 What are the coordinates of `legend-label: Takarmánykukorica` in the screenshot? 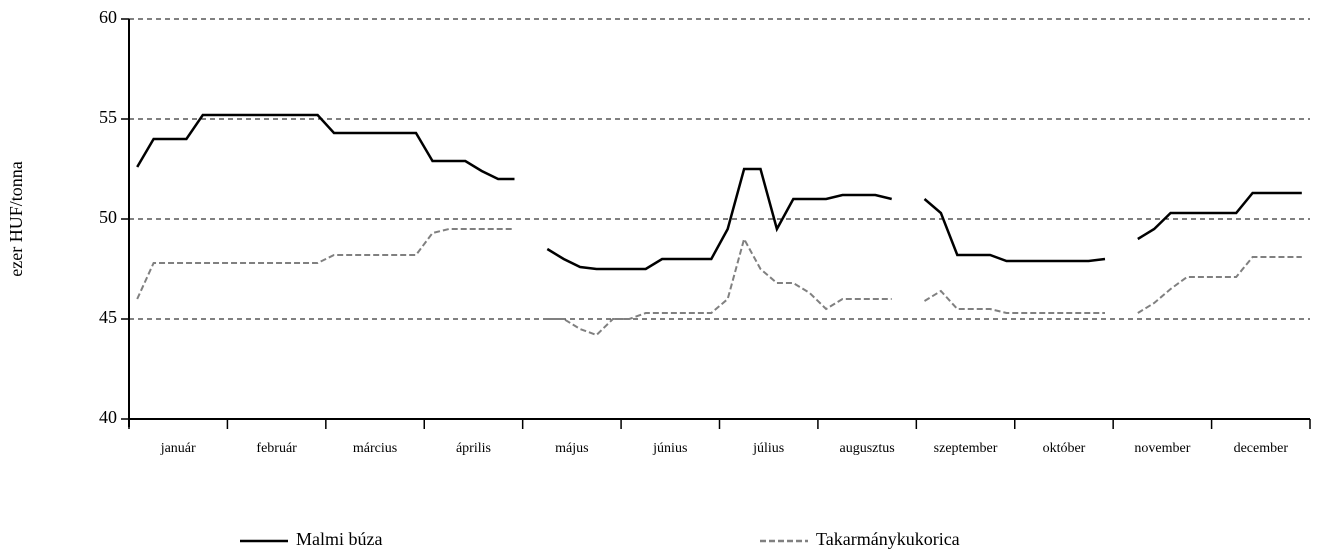 It's located at (888, 539).